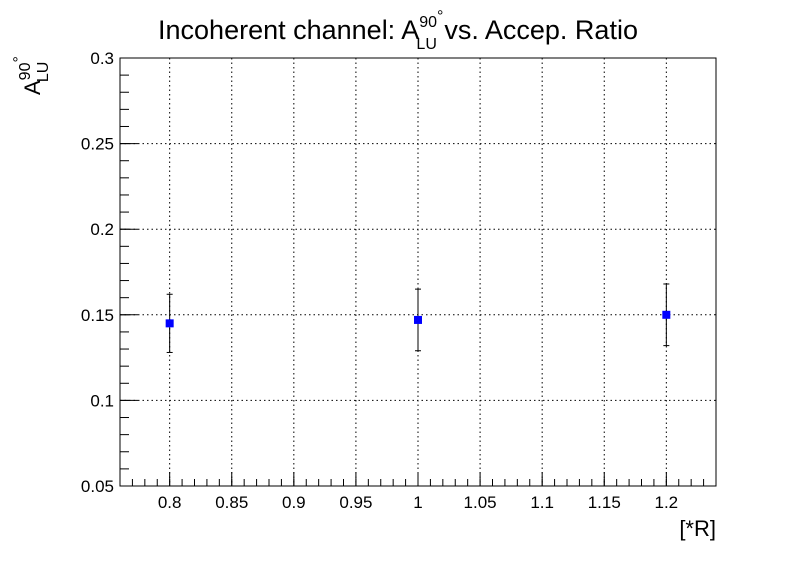 The width and height of the screenshot is (796, 572). I want to click on x-tick-label: 0.8, so click(170, 502).